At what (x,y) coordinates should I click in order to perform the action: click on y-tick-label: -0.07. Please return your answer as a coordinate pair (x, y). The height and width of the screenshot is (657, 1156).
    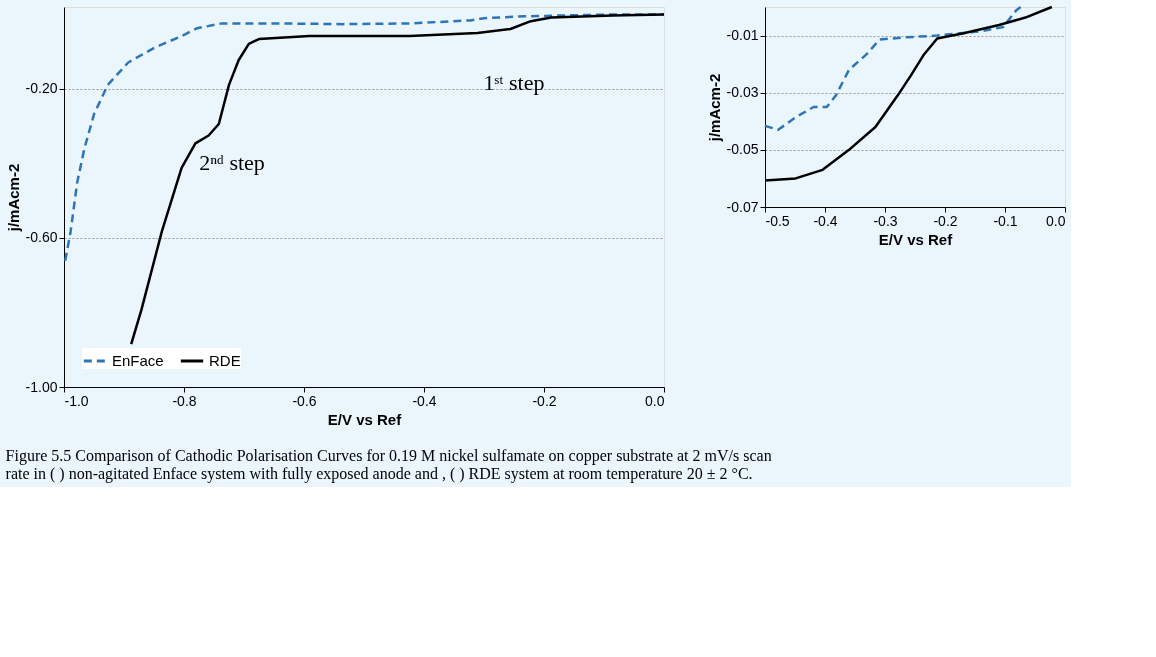
    Looking at the image, I should click on (742, 206).